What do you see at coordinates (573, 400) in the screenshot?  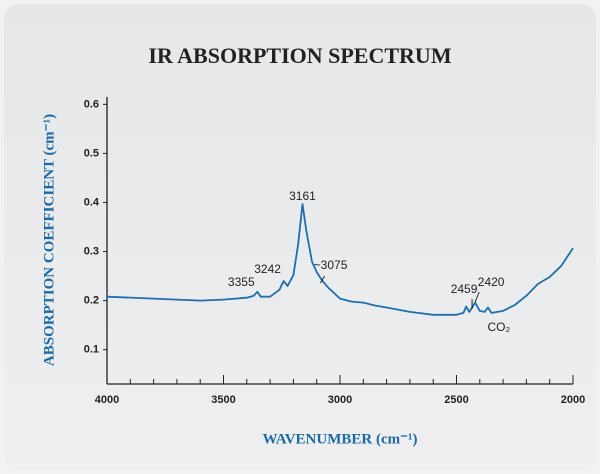 I see `x-tick-label: 2000` at bounding box center [573, 400].